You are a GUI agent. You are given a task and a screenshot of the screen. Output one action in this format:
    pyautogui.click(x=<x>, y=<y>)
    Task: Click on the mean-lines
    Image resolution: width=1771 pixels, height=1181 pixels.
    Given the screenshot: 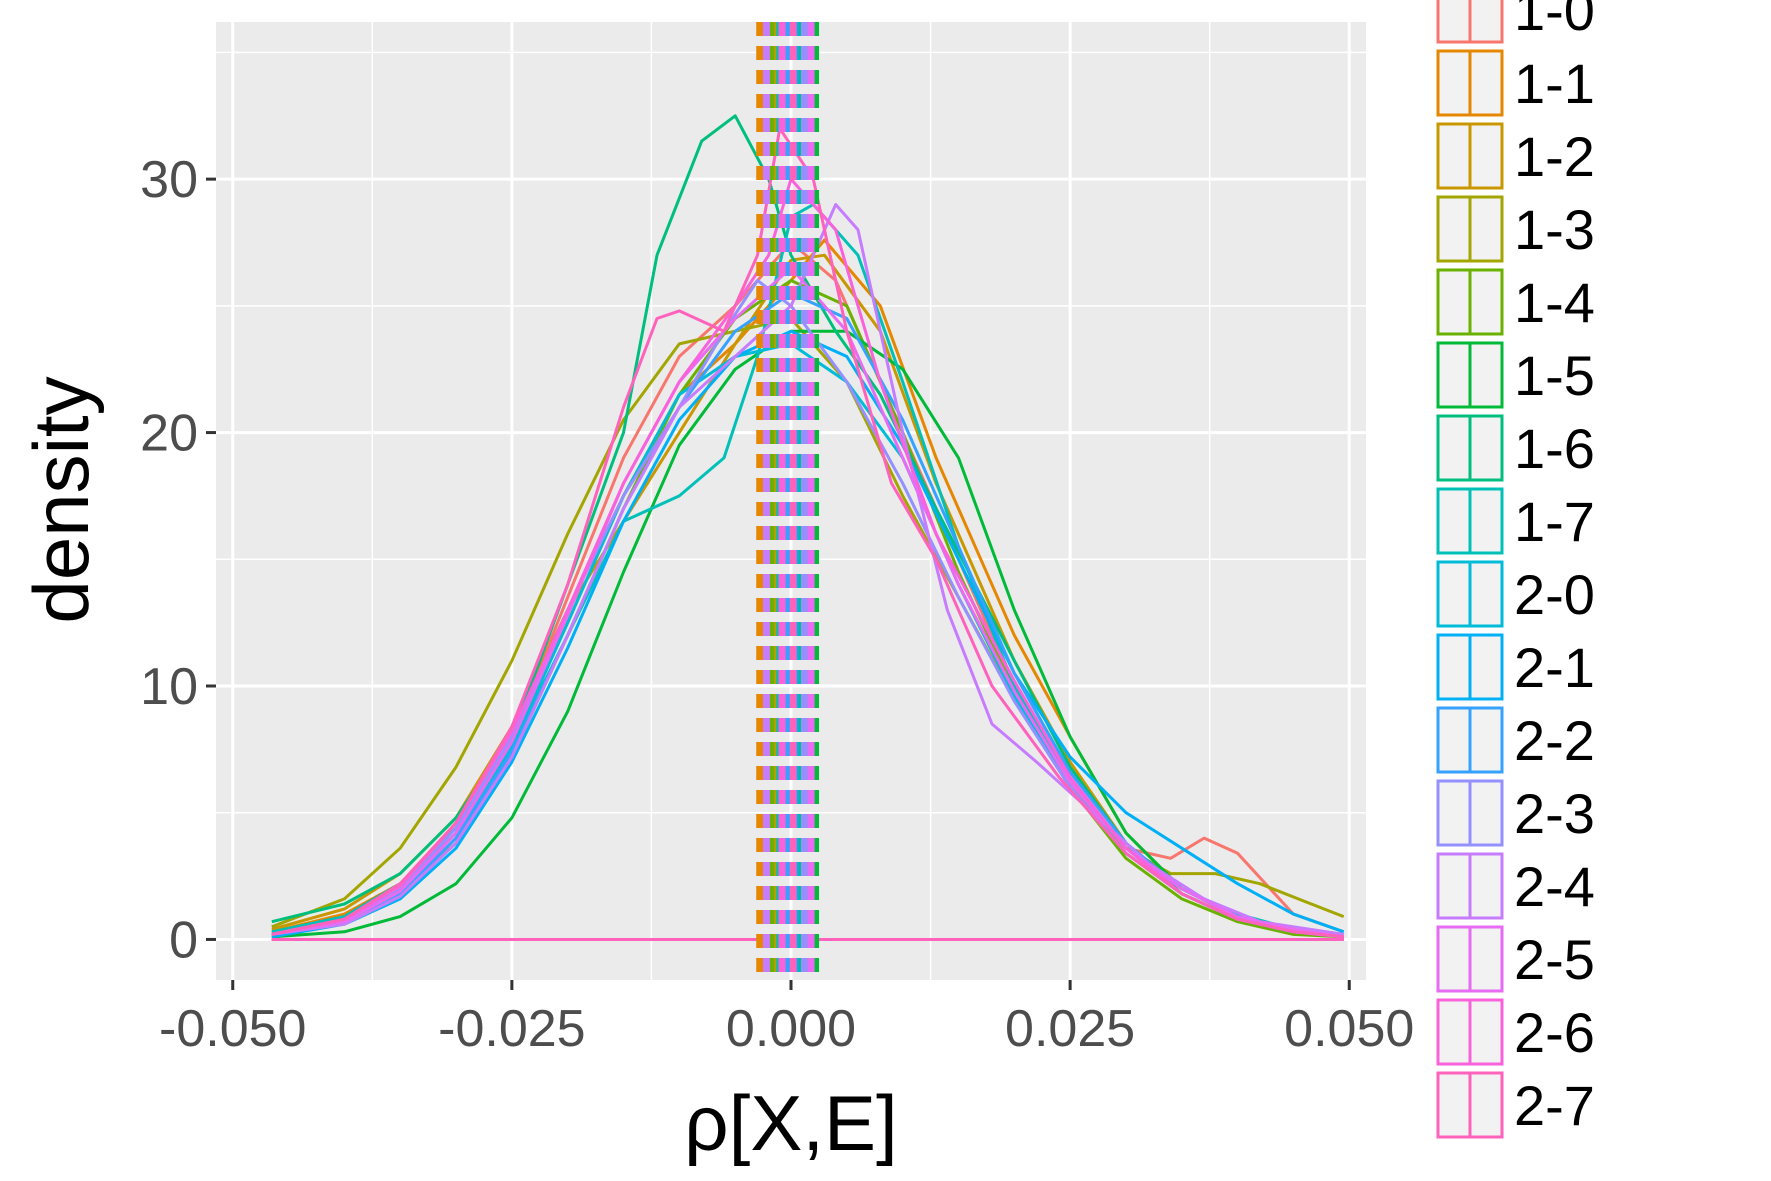 What is the action you would take?
    pyautogui.click(x=788, y=501)
    